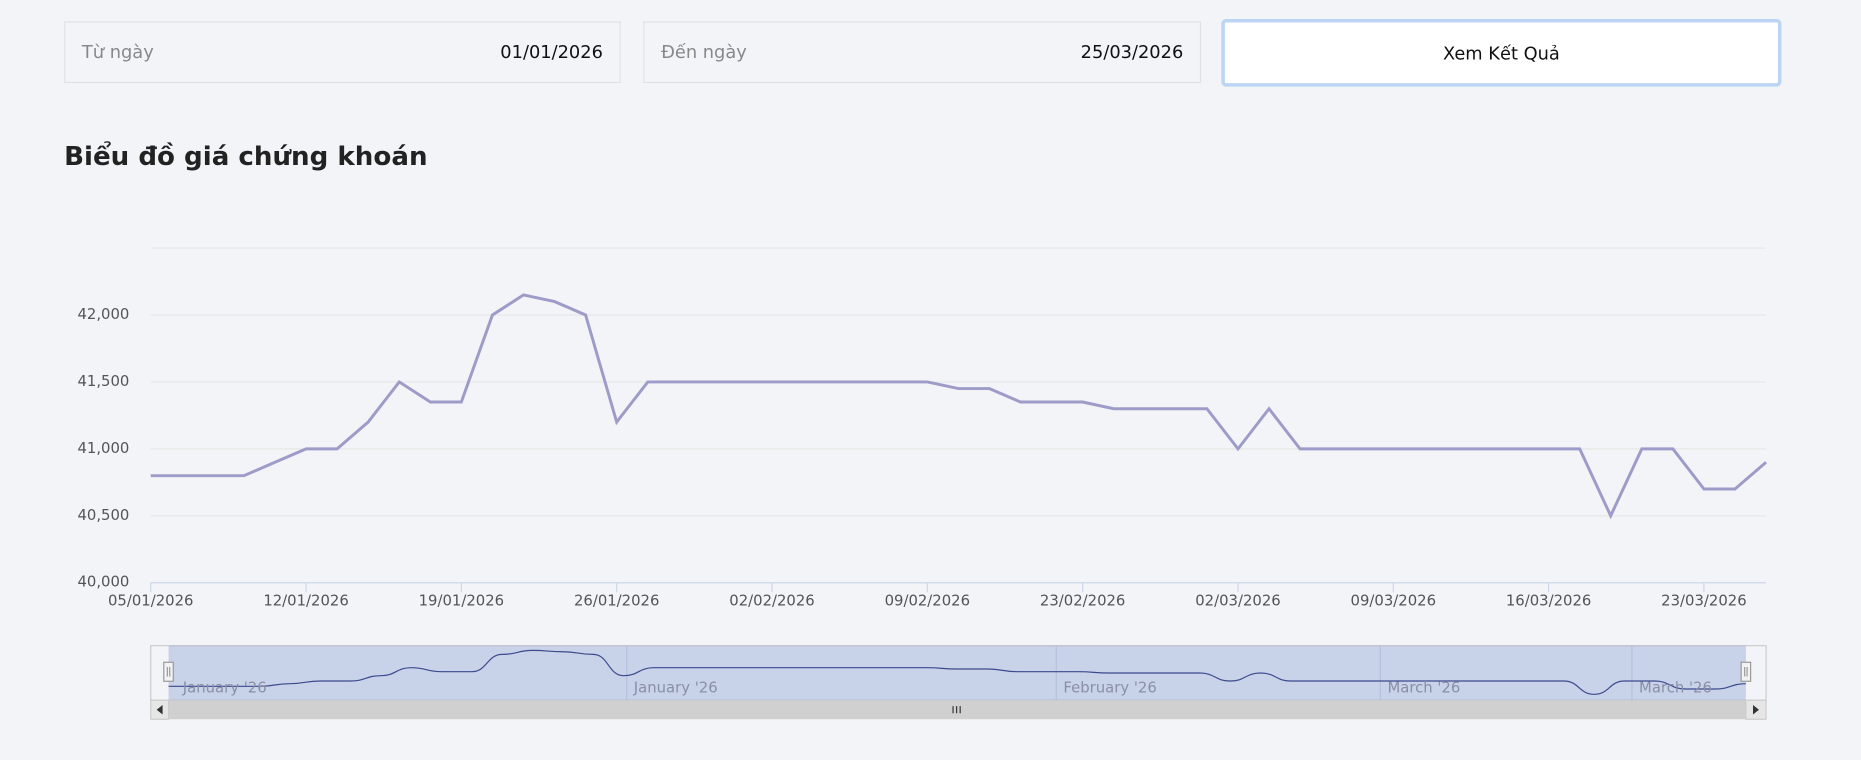  I want to click on navigator-line, so click(957, 672).